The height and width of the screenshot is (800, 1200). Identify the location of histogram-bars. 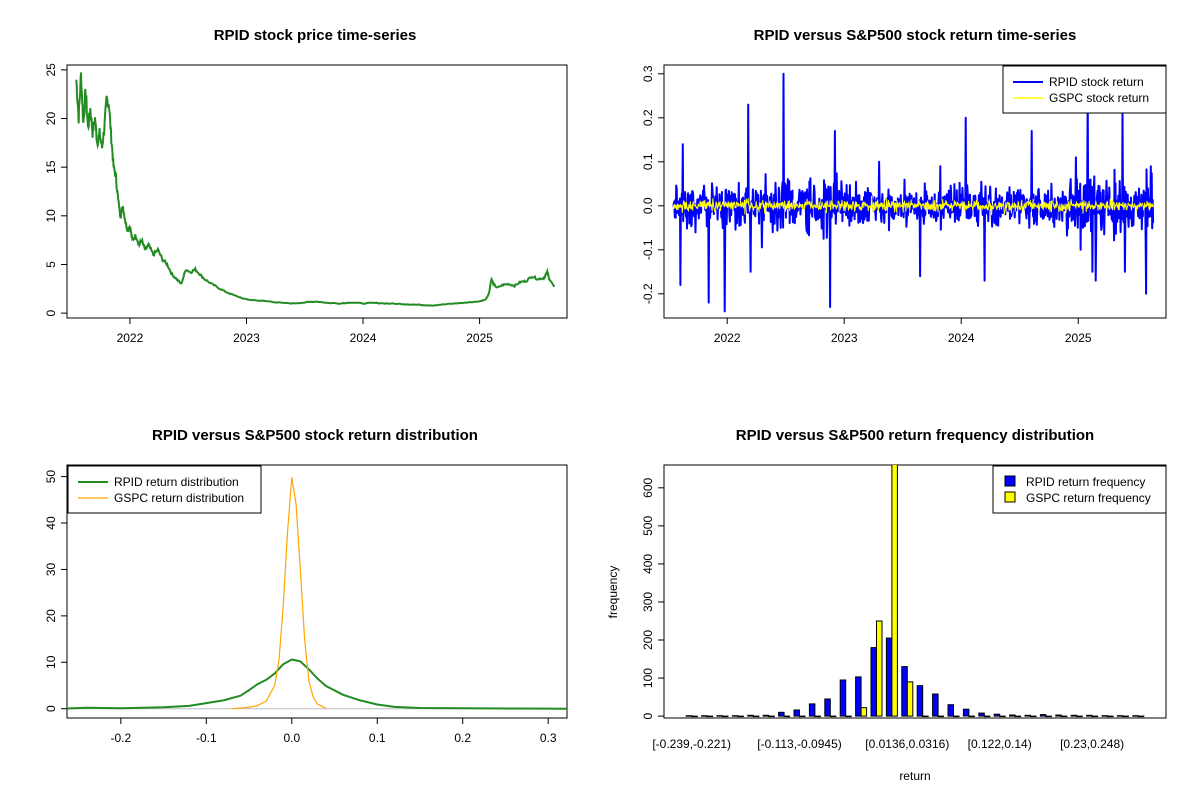
(915, 591).